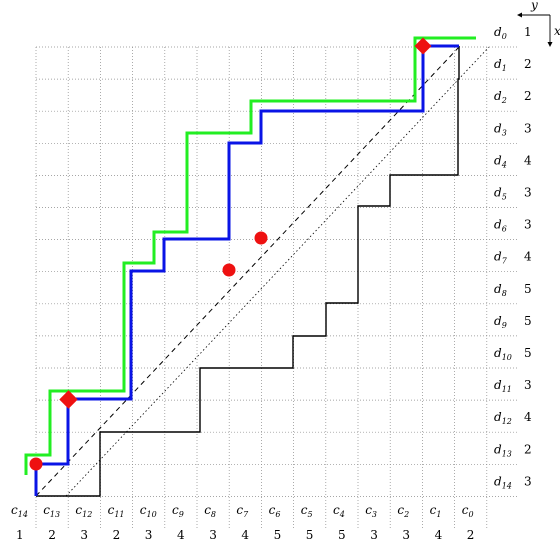  I want to click on row-label: d9, so click(500, 322).